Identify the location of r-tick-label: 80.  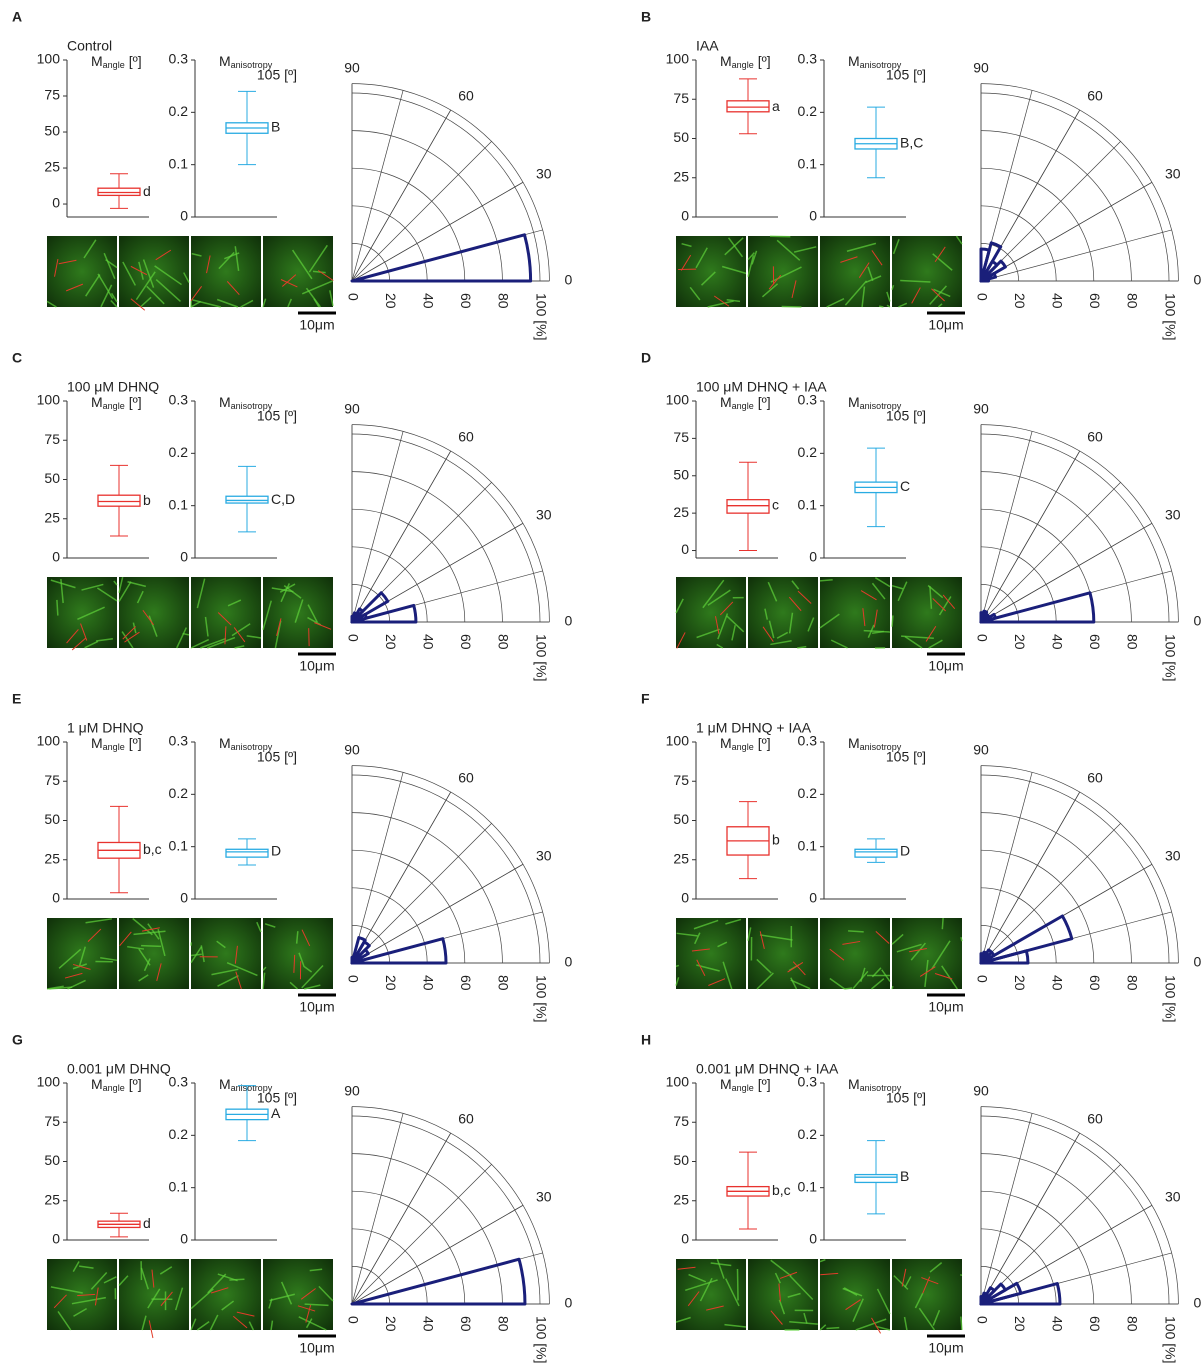
(504, 1324).